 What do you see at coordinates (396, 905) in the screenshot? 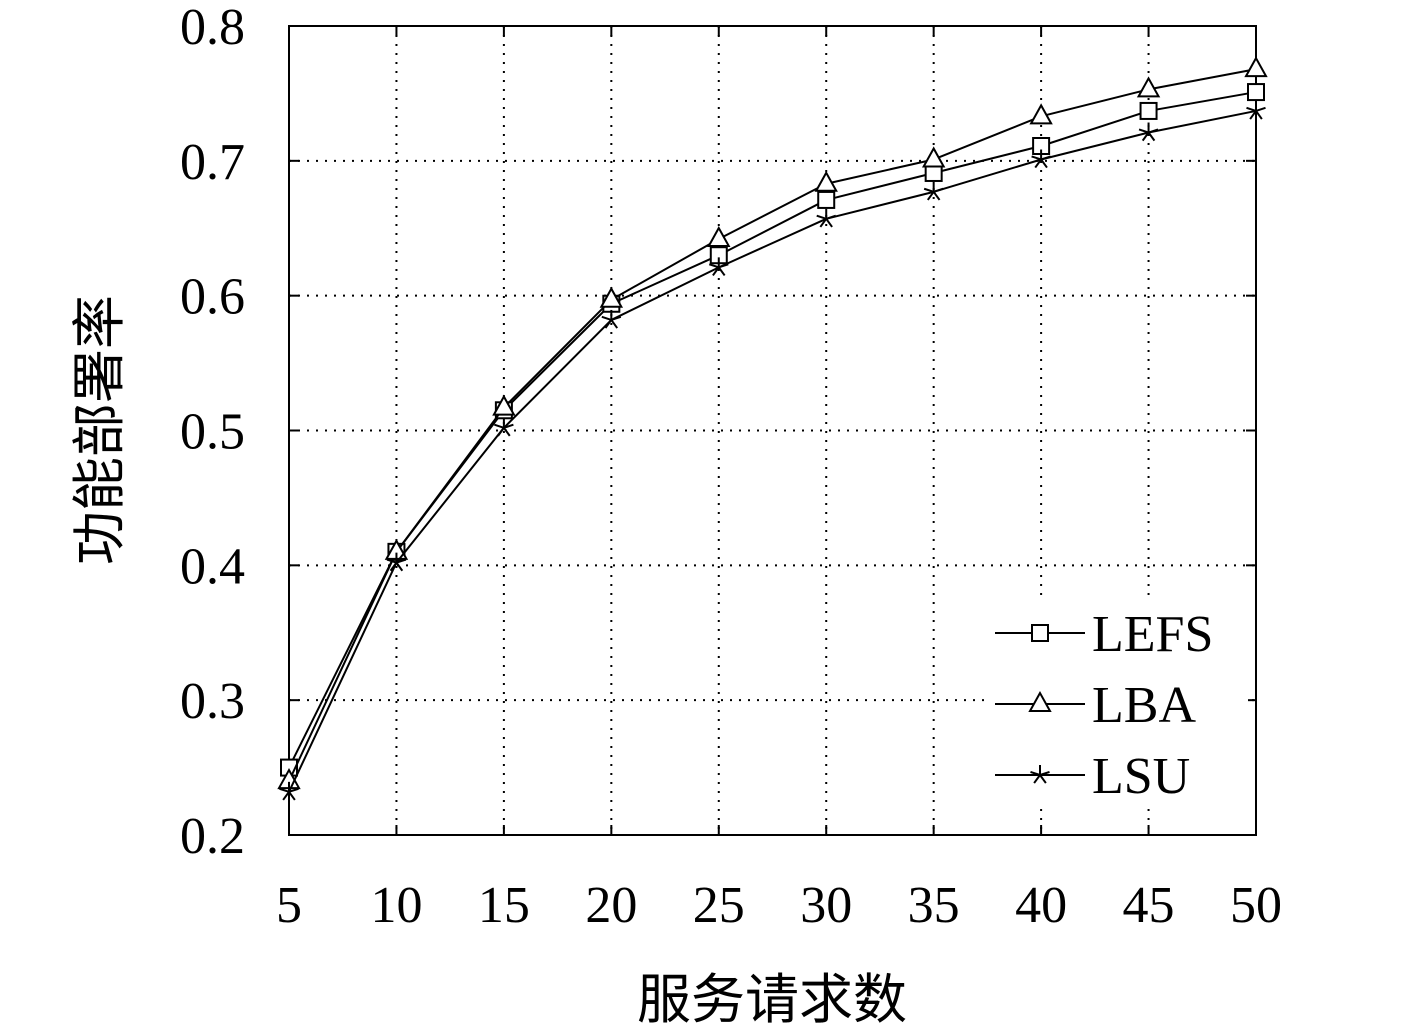
I see `x-tick-label: 10` at bounding box center [396, 905].